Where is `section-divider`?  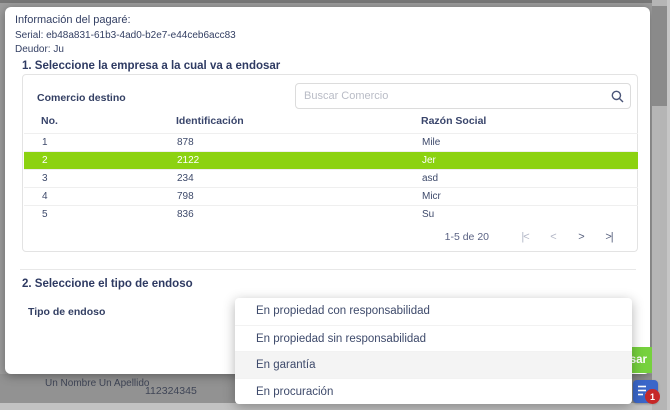 section-divider is located at coordinates (328, 269).